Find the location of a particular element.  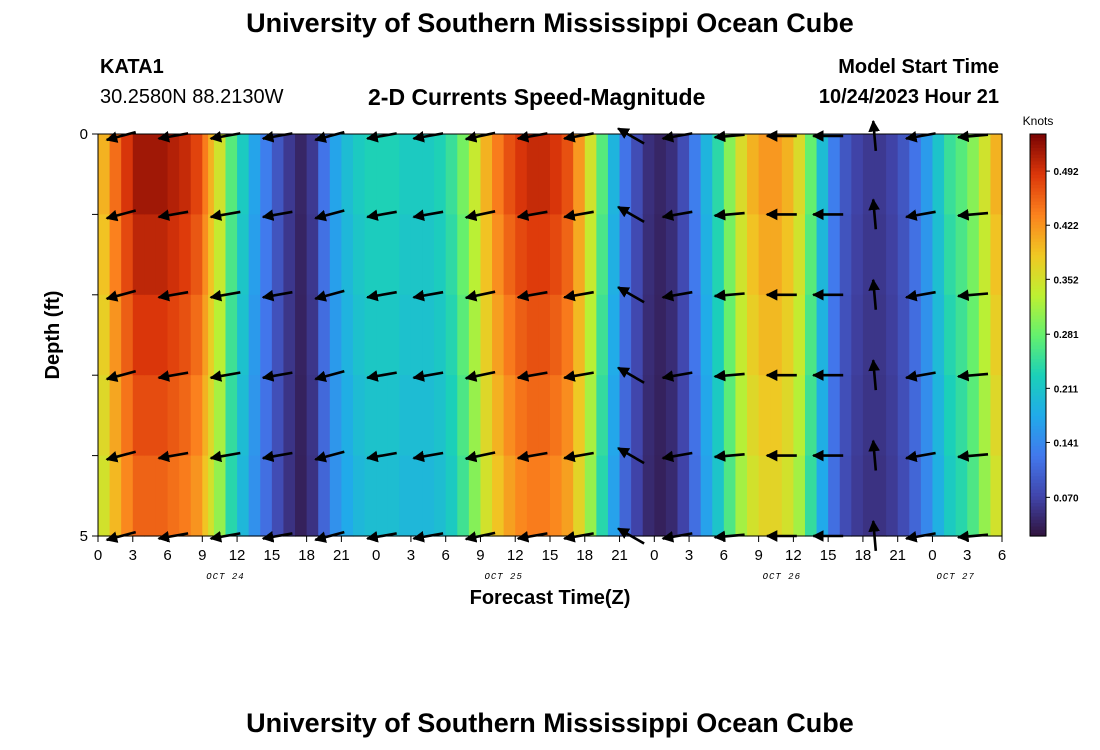

y-axis-label: Depth (ft) is located at coordinates (53, 335).